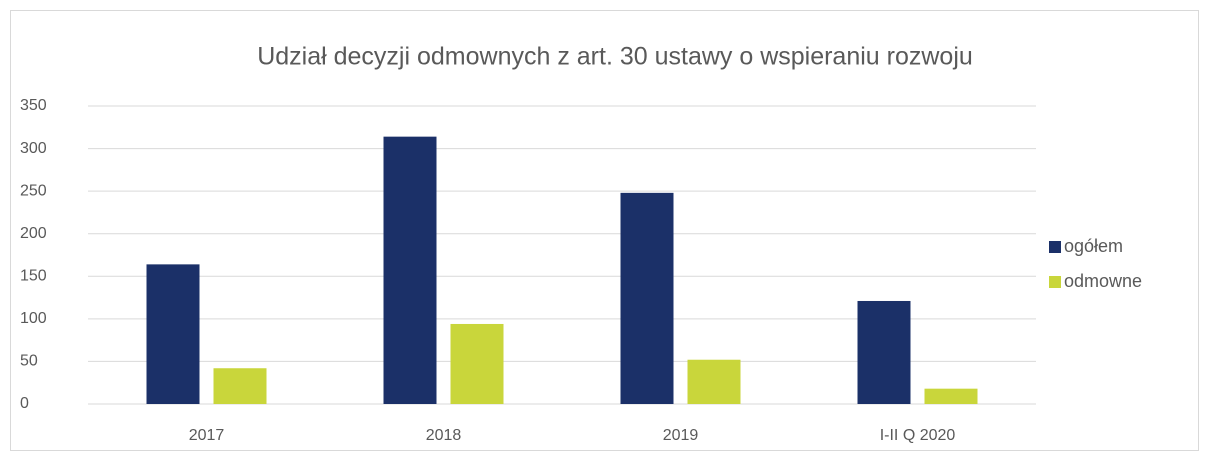 This screenshot has height=457, width=1209. What do you see at coordinates (444, 435) in the screenshot?
I see `x-tick-label: 2018` at bounding box center [444, 435].